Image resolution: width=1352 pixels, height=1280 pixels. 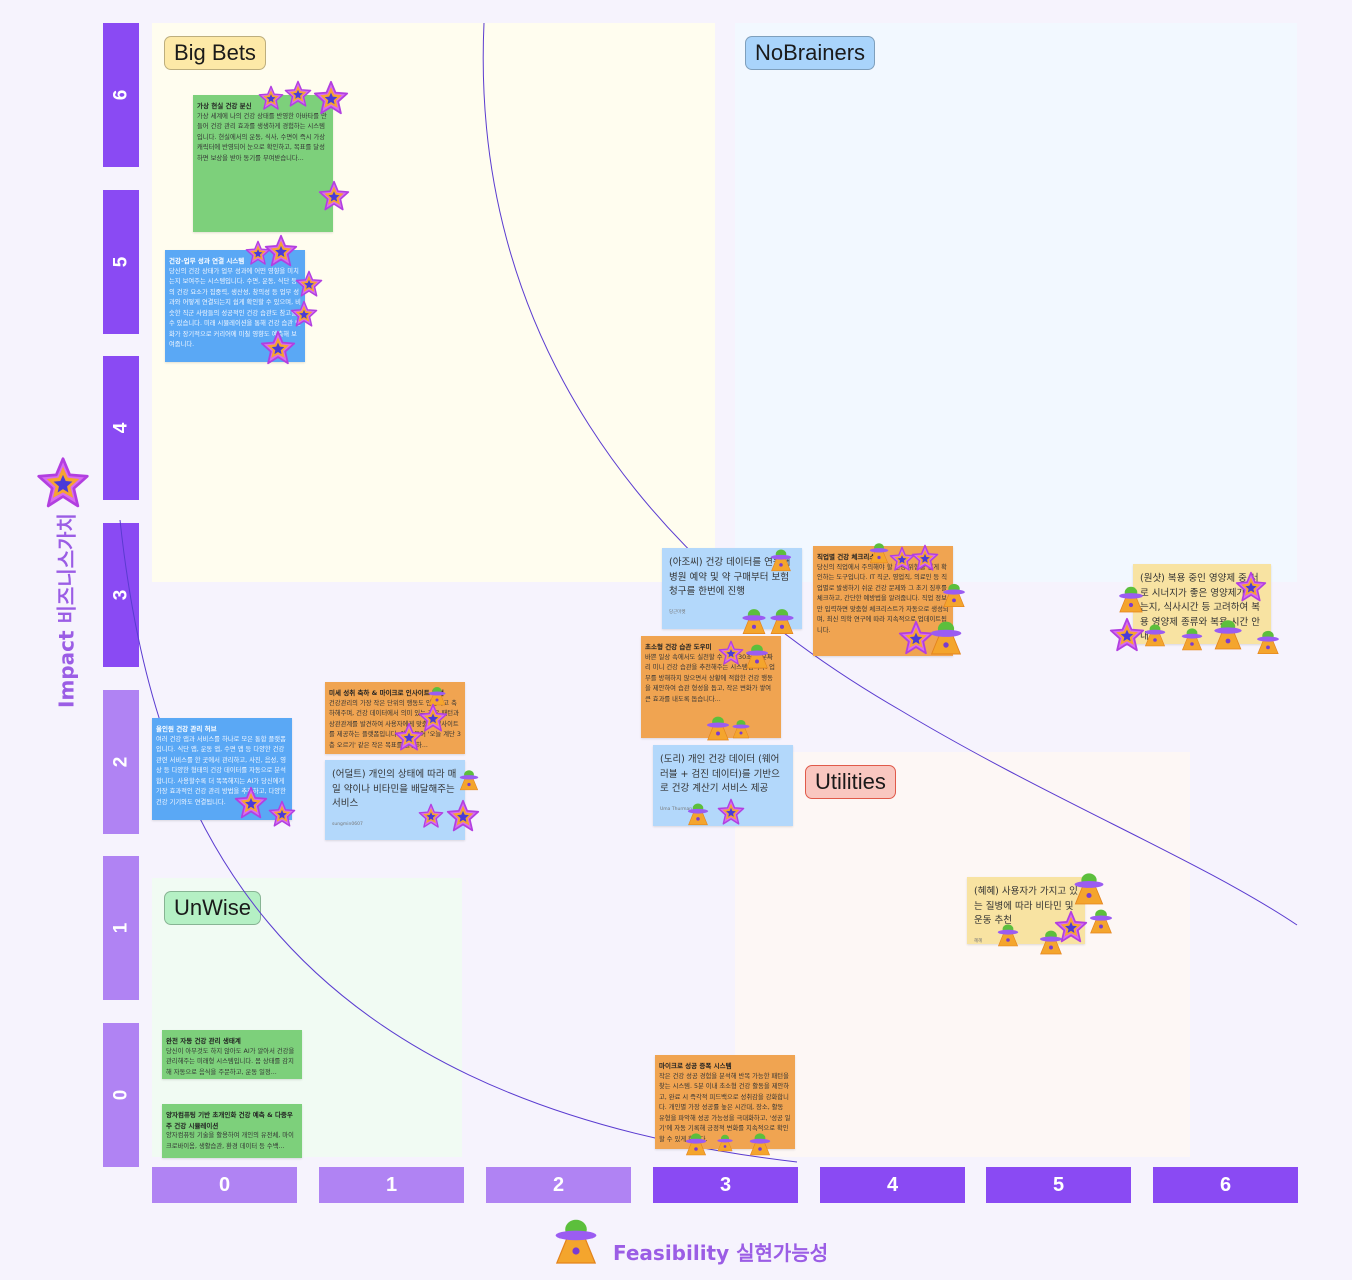 I want to click on y-tick-4: 4, so click(x=121, y=428).